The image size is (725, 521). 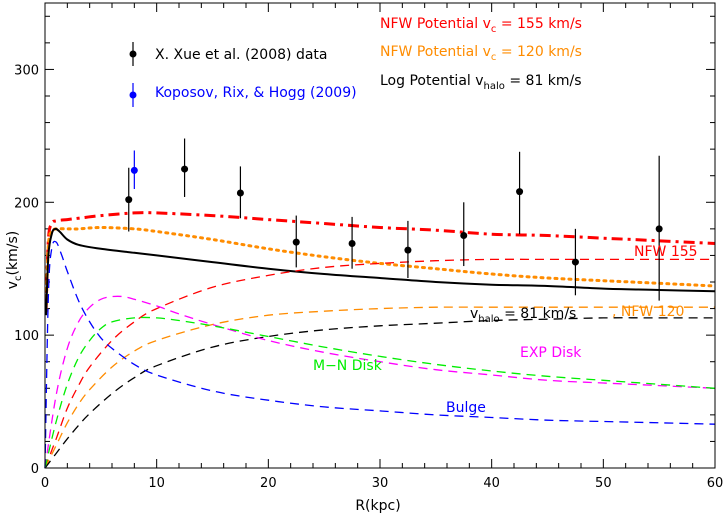 I want to click on annotation-bulge: Bulge, so click(x=466, y=408).